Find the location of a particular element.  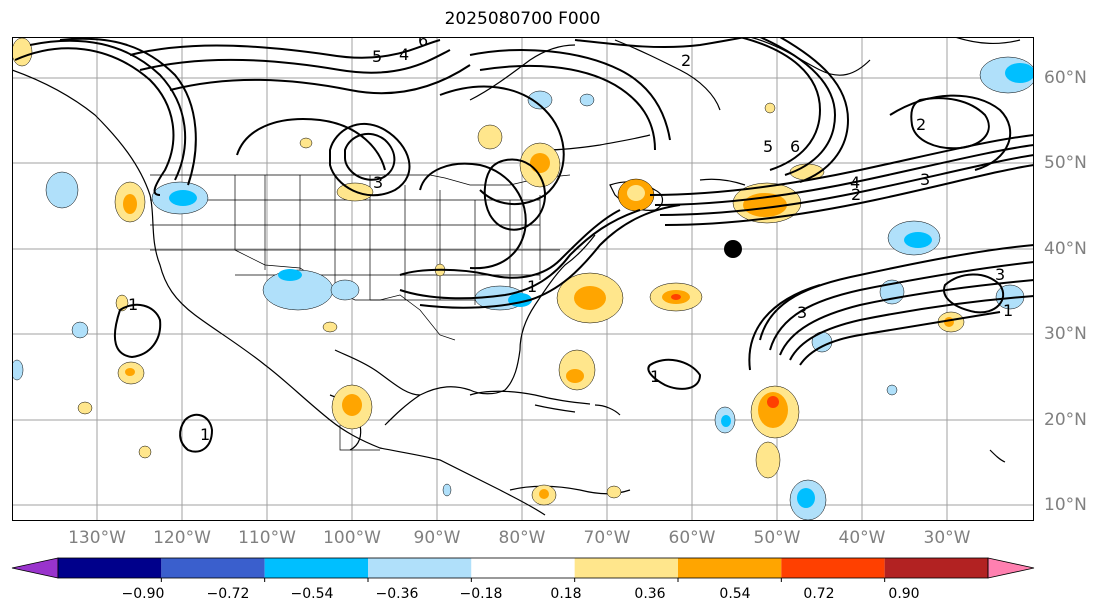

colorbar-tick-label: −0.72 is located at coordinates (228, 594).